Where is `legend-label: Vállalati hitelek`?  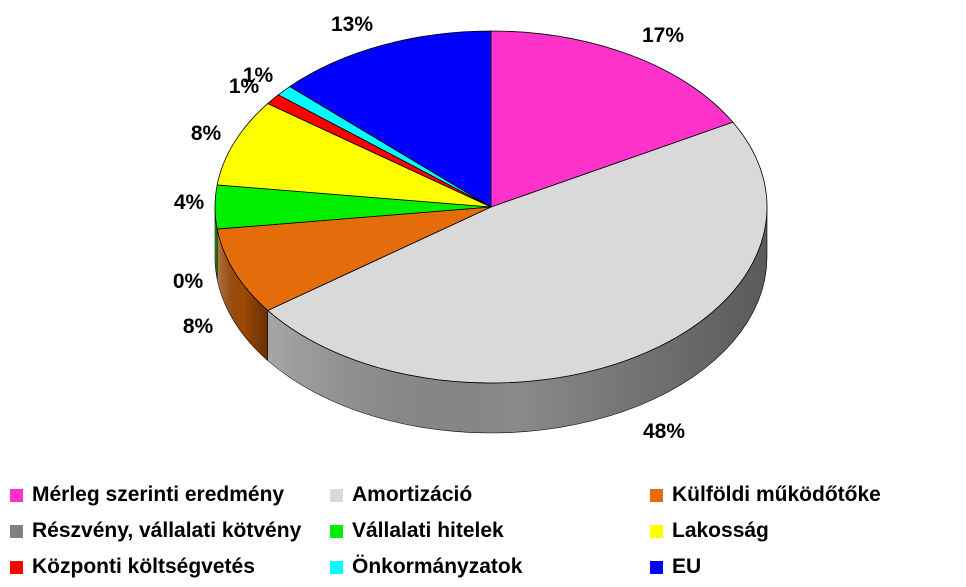 legend-label: Vállalati hitelek is located at coordinates (428, 530).